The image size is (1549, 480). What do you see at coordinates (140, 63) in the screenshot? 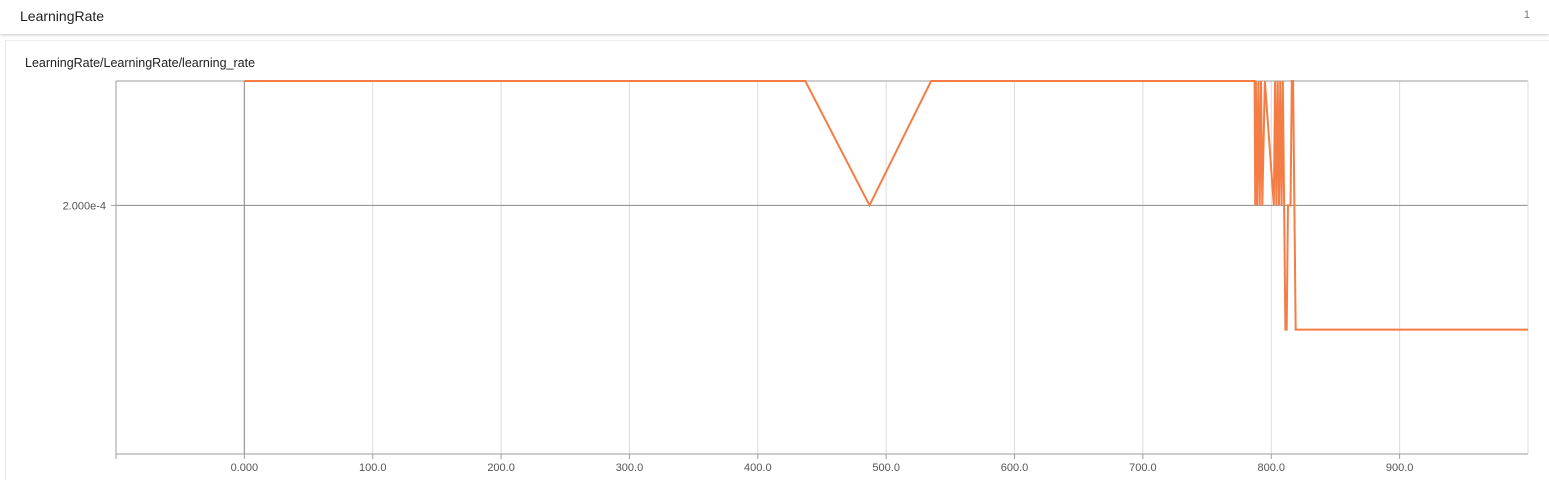
I see `chart-title: LearningRate/LearningRate/learning_rate` at bounding box center [140, 63].